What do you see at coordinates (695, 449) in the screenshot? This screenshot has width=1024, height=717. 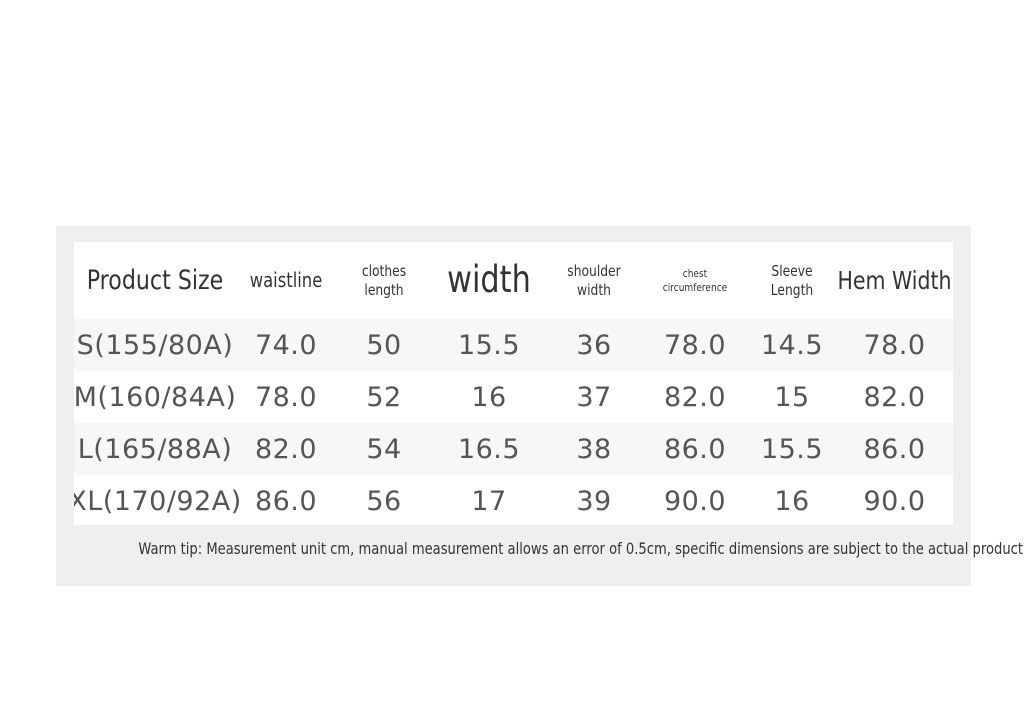 I see `chest-circumference-cell: 86.0` at bounding box center [695, 449].